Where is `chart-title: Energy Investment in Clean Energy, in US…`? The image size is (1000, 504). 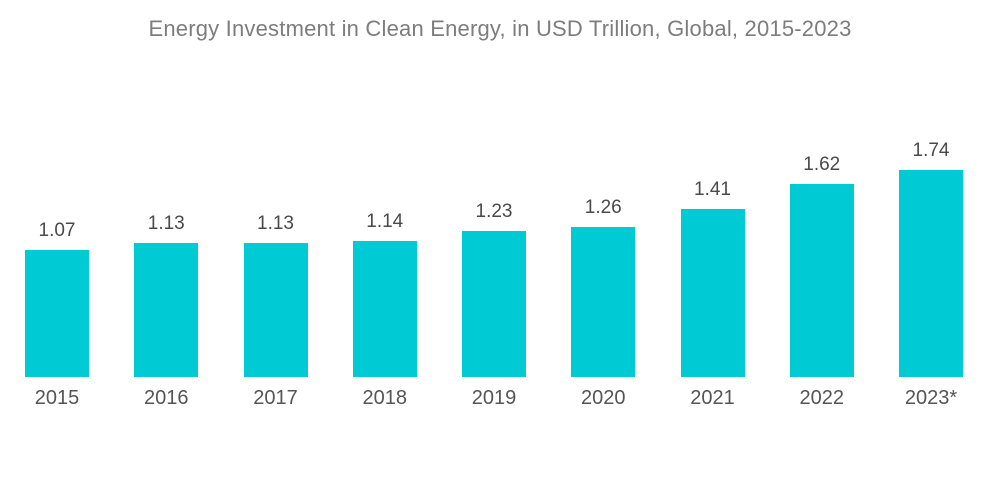
chart-title: Energy Investment in Clean Energy, in US… is located at coordinates (500, 28).